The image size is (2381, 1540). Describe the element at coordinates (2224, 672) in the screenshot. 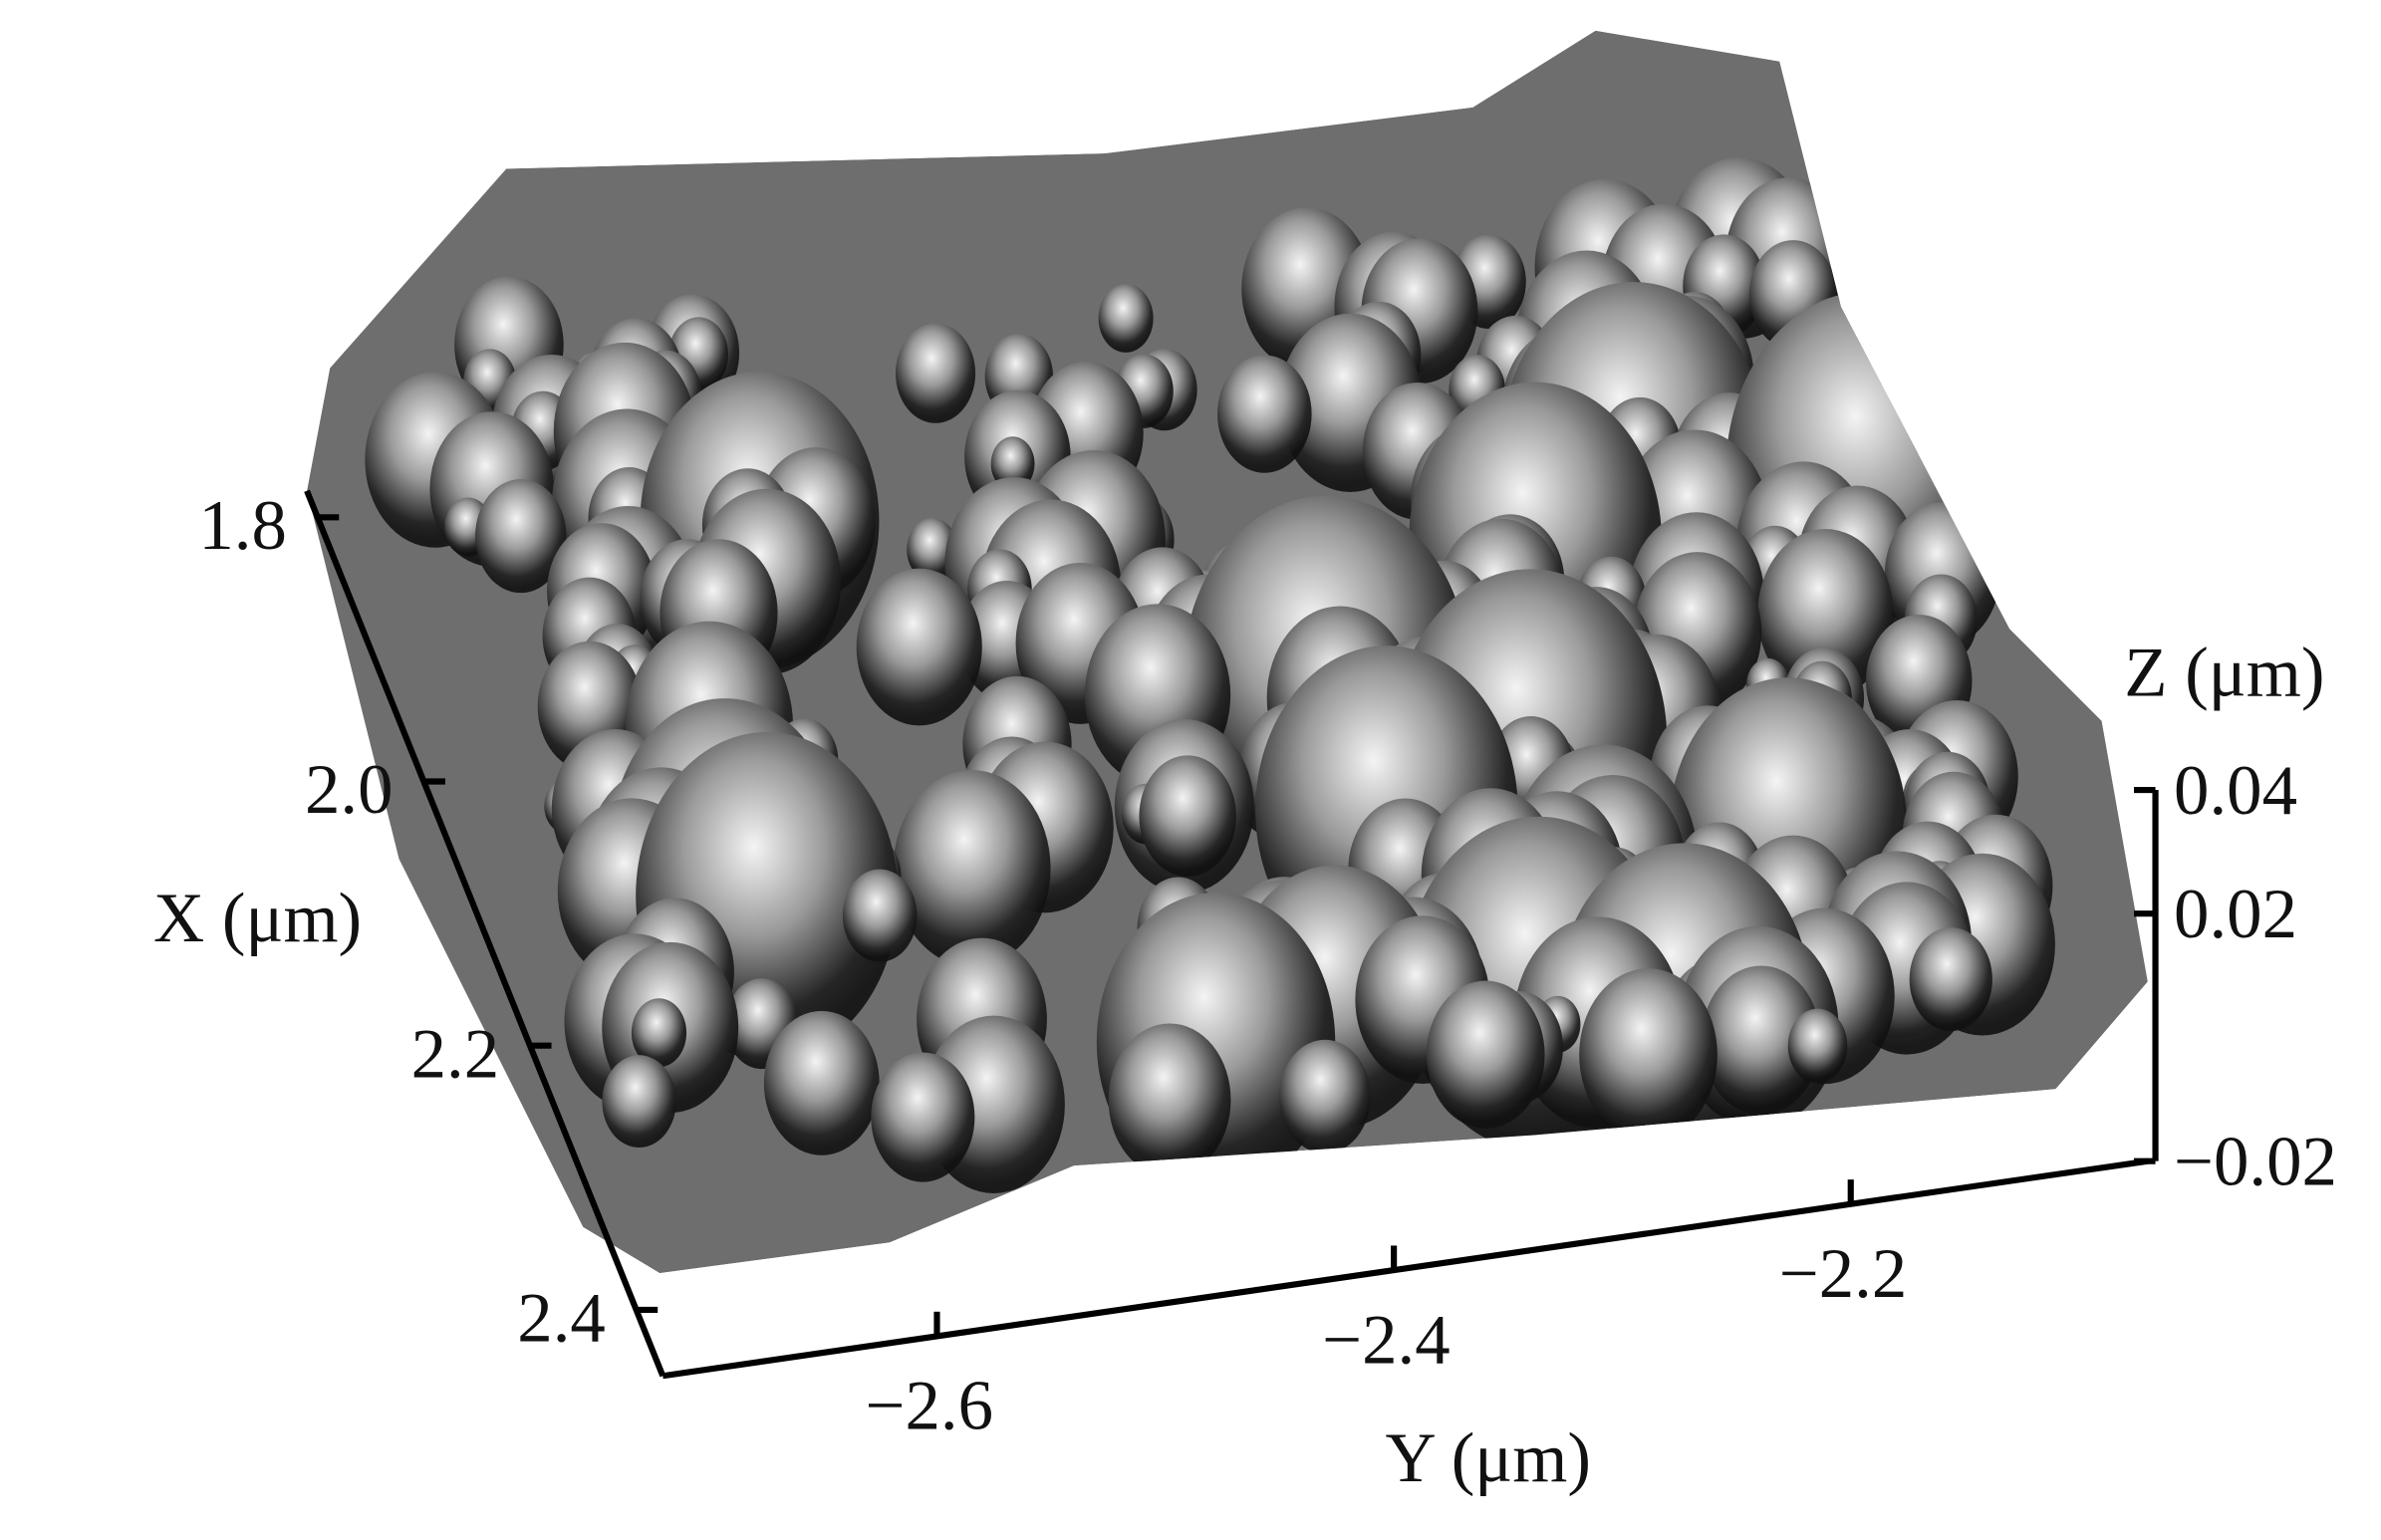

I see `z-axis-title: Z (μm)` at that location.